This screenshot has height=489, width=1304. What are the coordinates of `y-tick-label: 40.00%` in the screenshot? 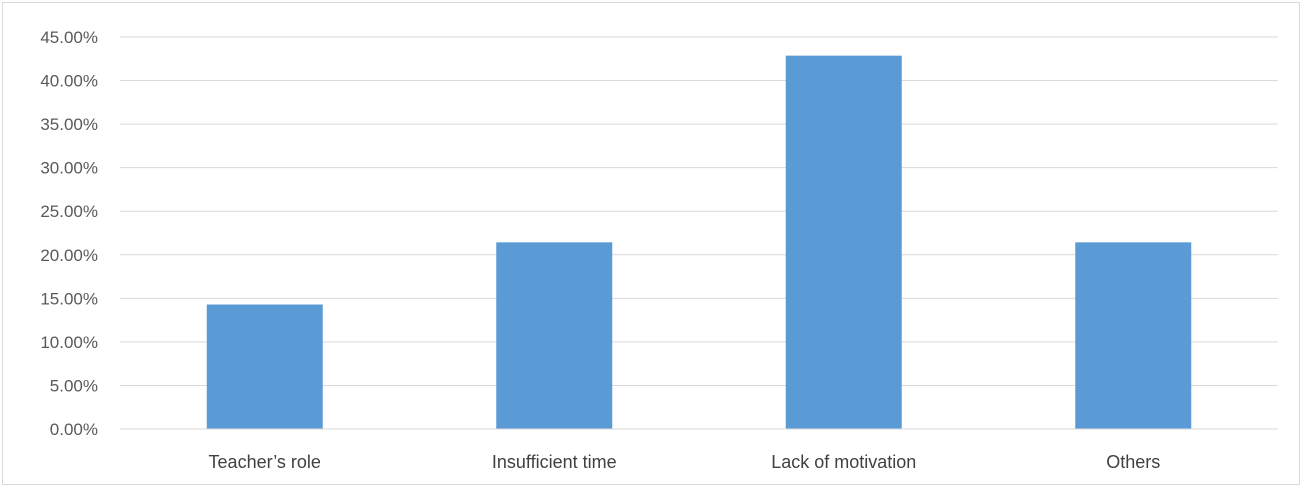 It's located at (69, 81).